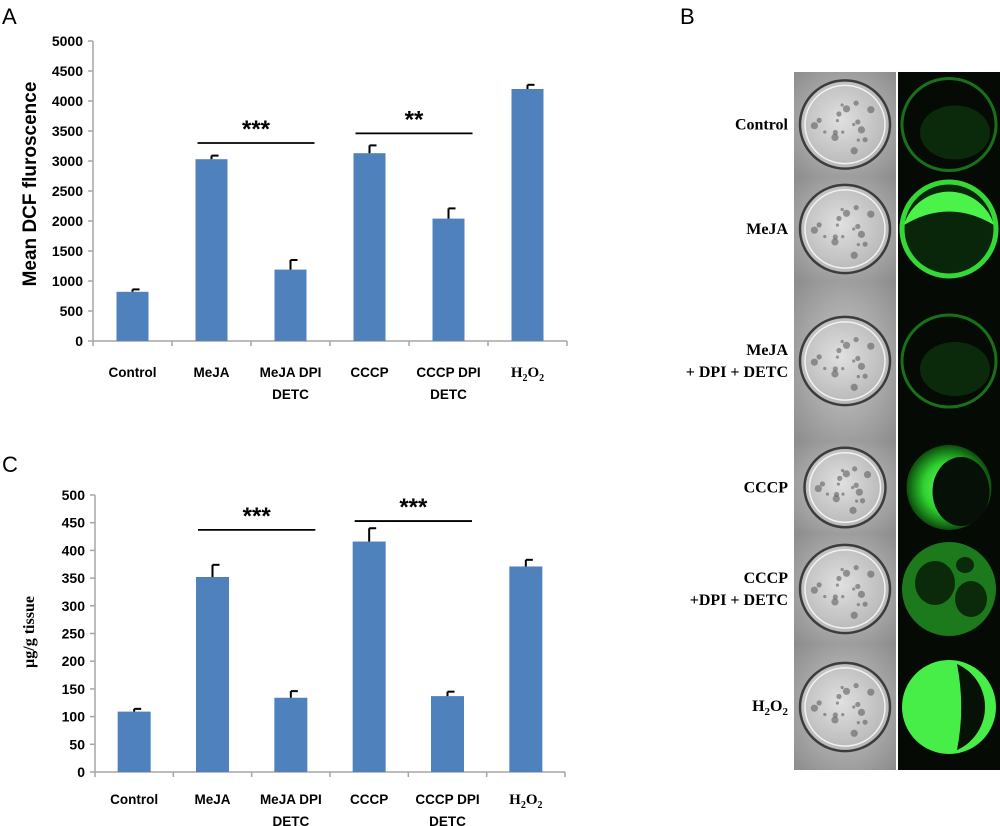  I want to click on category-label: CCCP DPI, so click(448, 372).